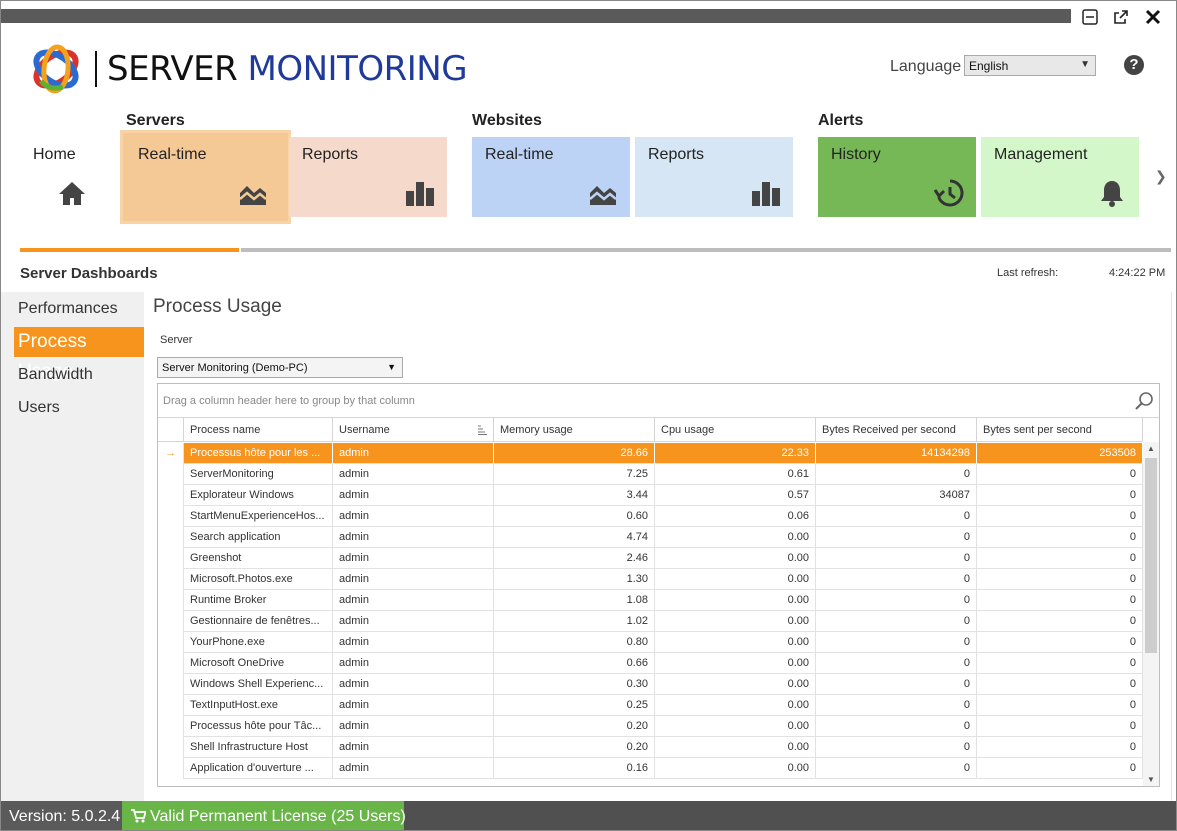 The width and height of the screenshot is (1177, 831). I want to click on tile-alerts-management: Management, so click(1060, 177).